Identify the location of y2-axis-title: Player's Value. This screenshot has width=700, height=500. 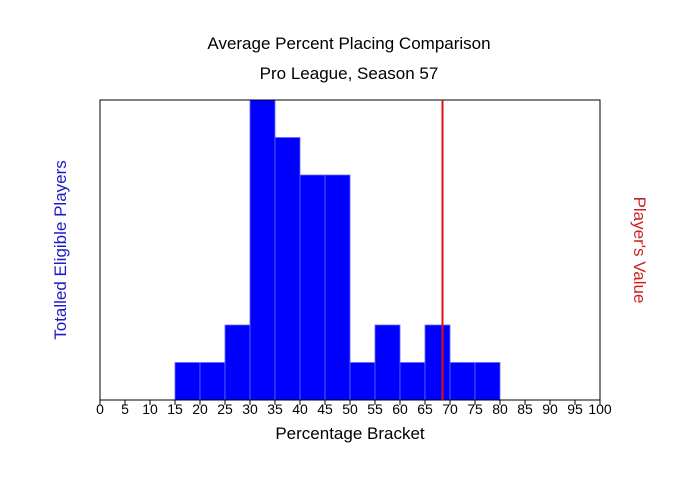
(639, 250).